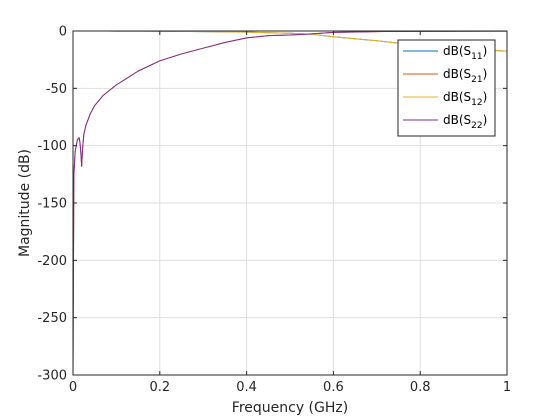 This screenshot has height=420, width=560. What do you see at coordinates (465, 99) in the screenshot?
I see `legend-entry-label: dB(S12)` at bounding box center [465, 99].